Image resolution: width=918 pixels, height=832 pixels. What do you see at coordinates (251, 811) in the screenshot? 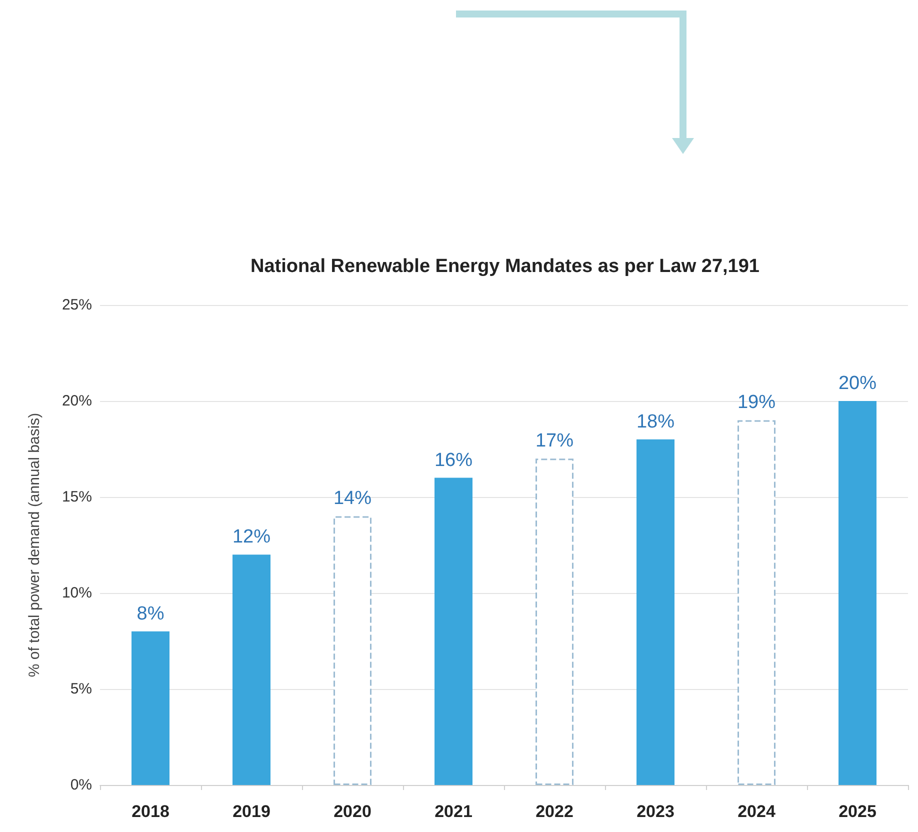
I see `x-tick-label: 2019` at bounding box center [251, 811].